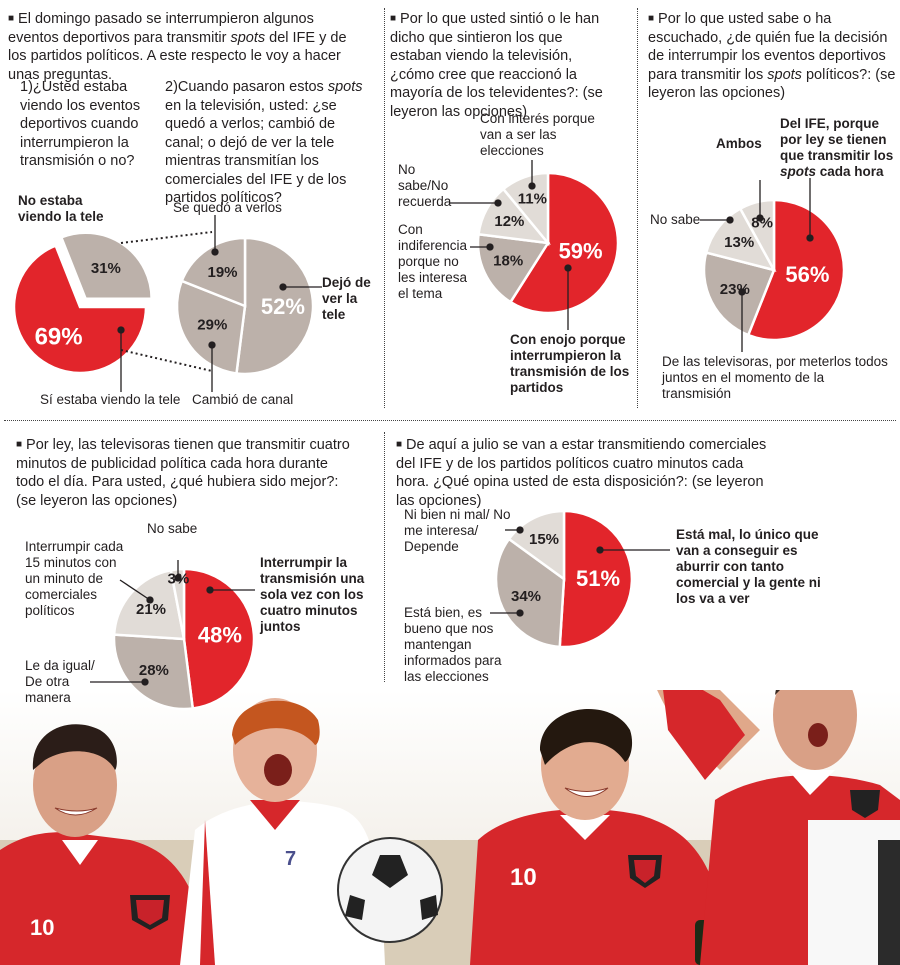 The height and width of the screenshot is (965, 900). I want to click on label-cambio-canal: Cambió de canal, so click(243, 399).